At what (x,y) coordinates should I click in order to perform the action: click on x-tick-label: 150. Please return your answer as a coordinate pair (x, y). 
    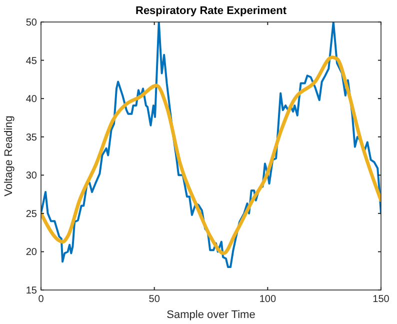
    Looking at the image, I should click on (381, 299).